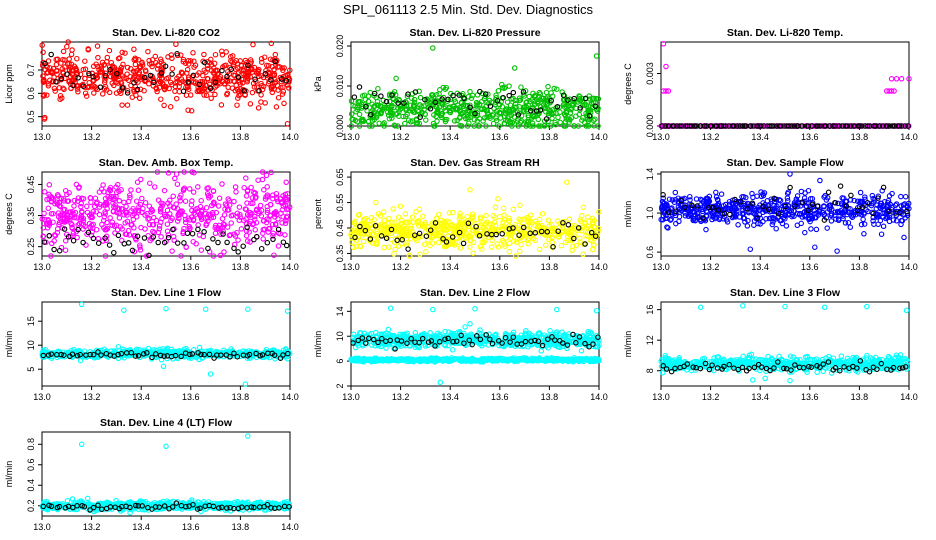 Image resolution: width=936 pixels, height=540 pixels. Describe the element at coordinates (340, 86) in the screenshot. I see `y-tick-label: 0.010` at that location.